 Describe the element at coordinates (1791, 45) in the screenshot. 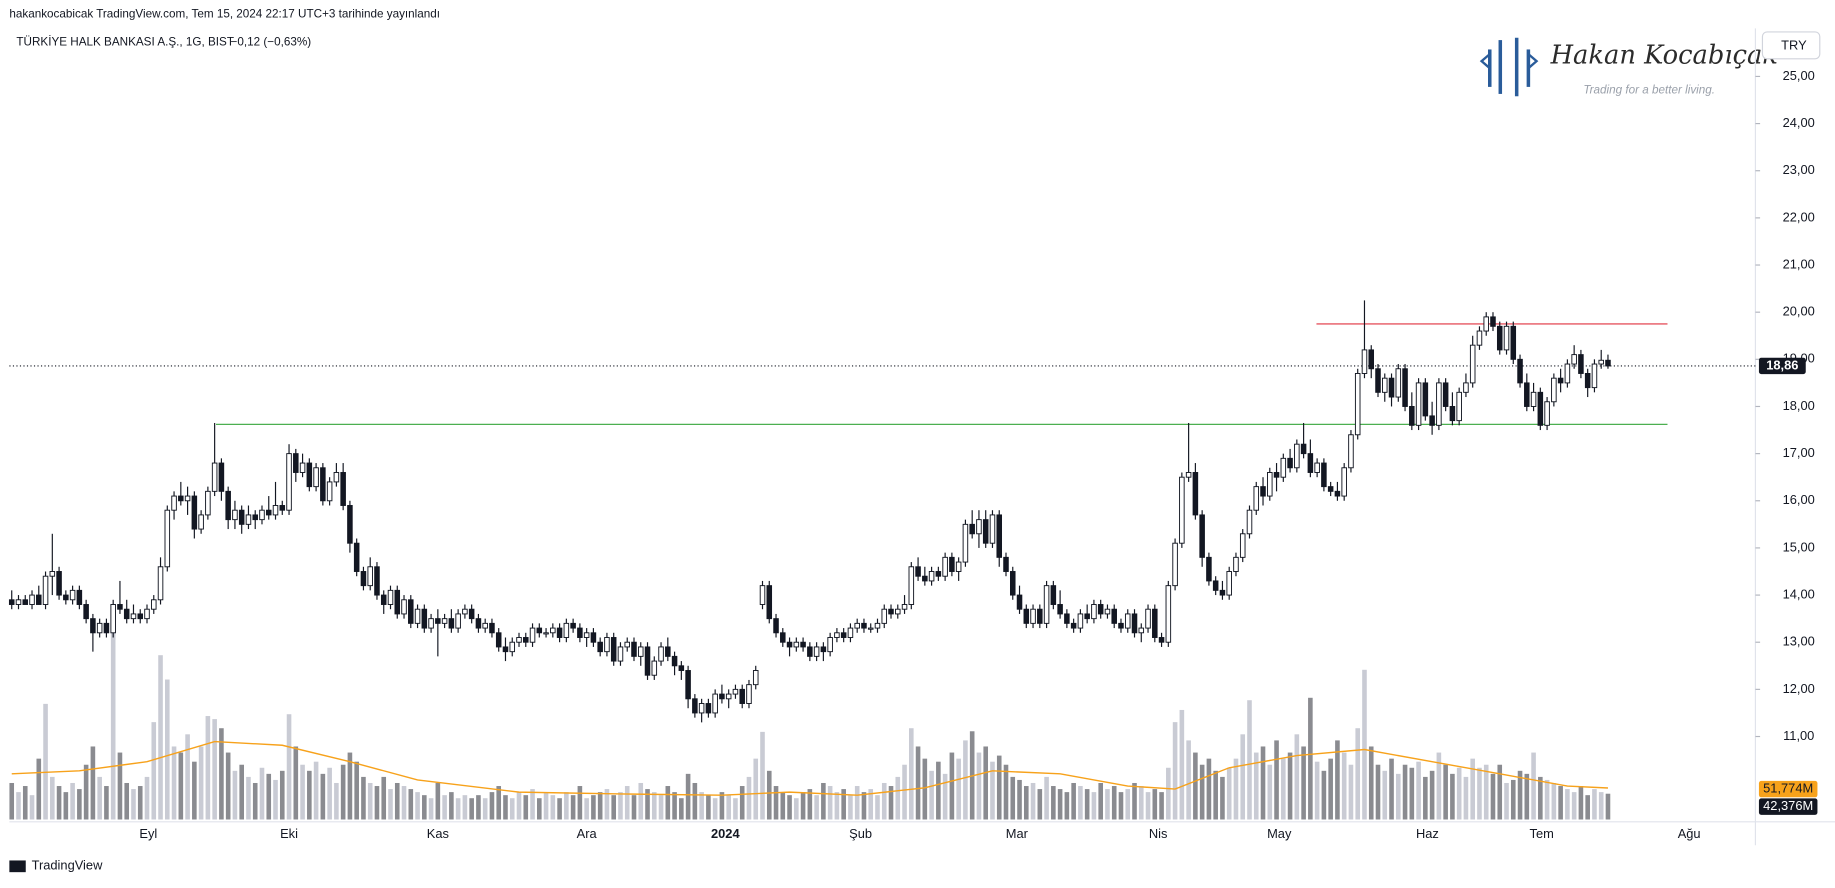

I see `currency-box` at that location.